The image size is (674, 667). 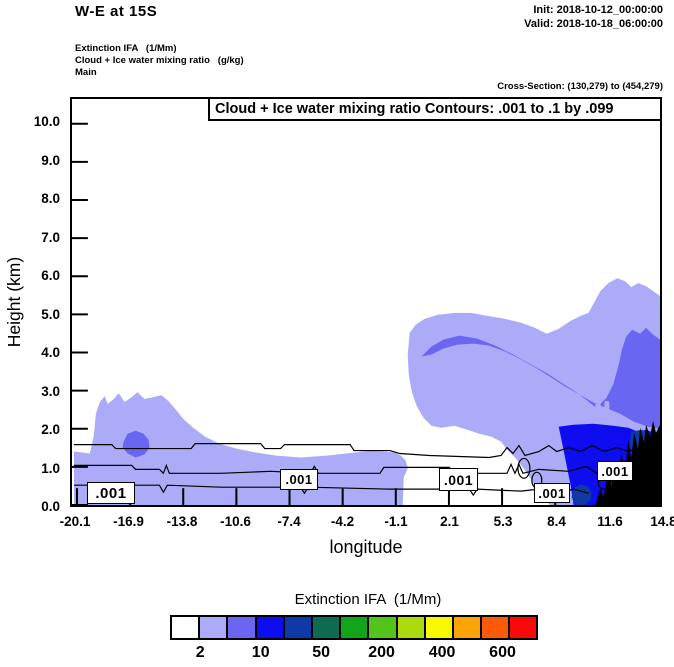 I want to click on y-tick-label: 1.0, so click(x=50, y=468).